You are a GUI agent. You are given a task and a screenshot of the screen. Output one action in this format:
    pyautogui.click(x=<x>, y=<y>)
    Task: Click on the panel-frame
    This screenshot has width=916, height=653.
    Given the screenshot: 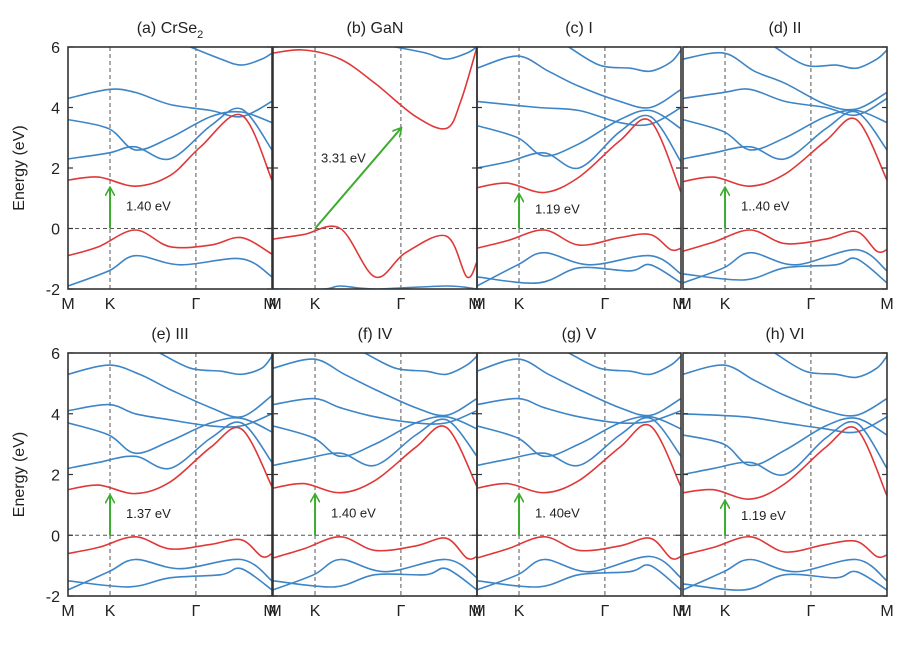 What is the action you would take?
    pyautogui.click(x=170, y=168)
    